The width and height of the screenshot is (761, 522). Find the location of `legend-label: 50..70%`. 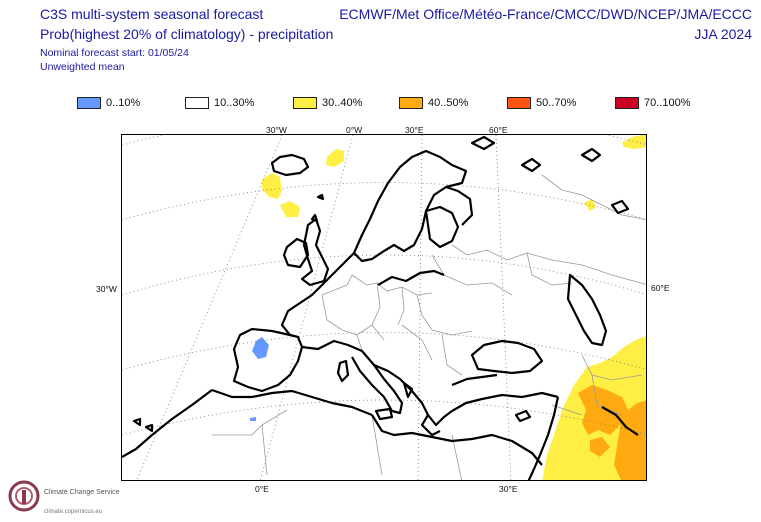

legend-label: 50..70% is located at coordinates (556, 103).